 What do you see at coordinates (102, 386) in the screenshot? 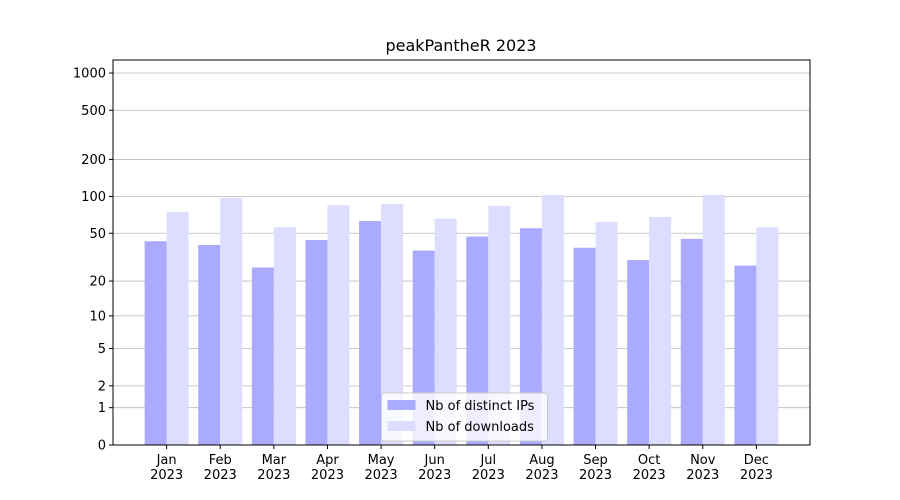
I see `y-tick-label: 2` at bounding box center [102, 386].